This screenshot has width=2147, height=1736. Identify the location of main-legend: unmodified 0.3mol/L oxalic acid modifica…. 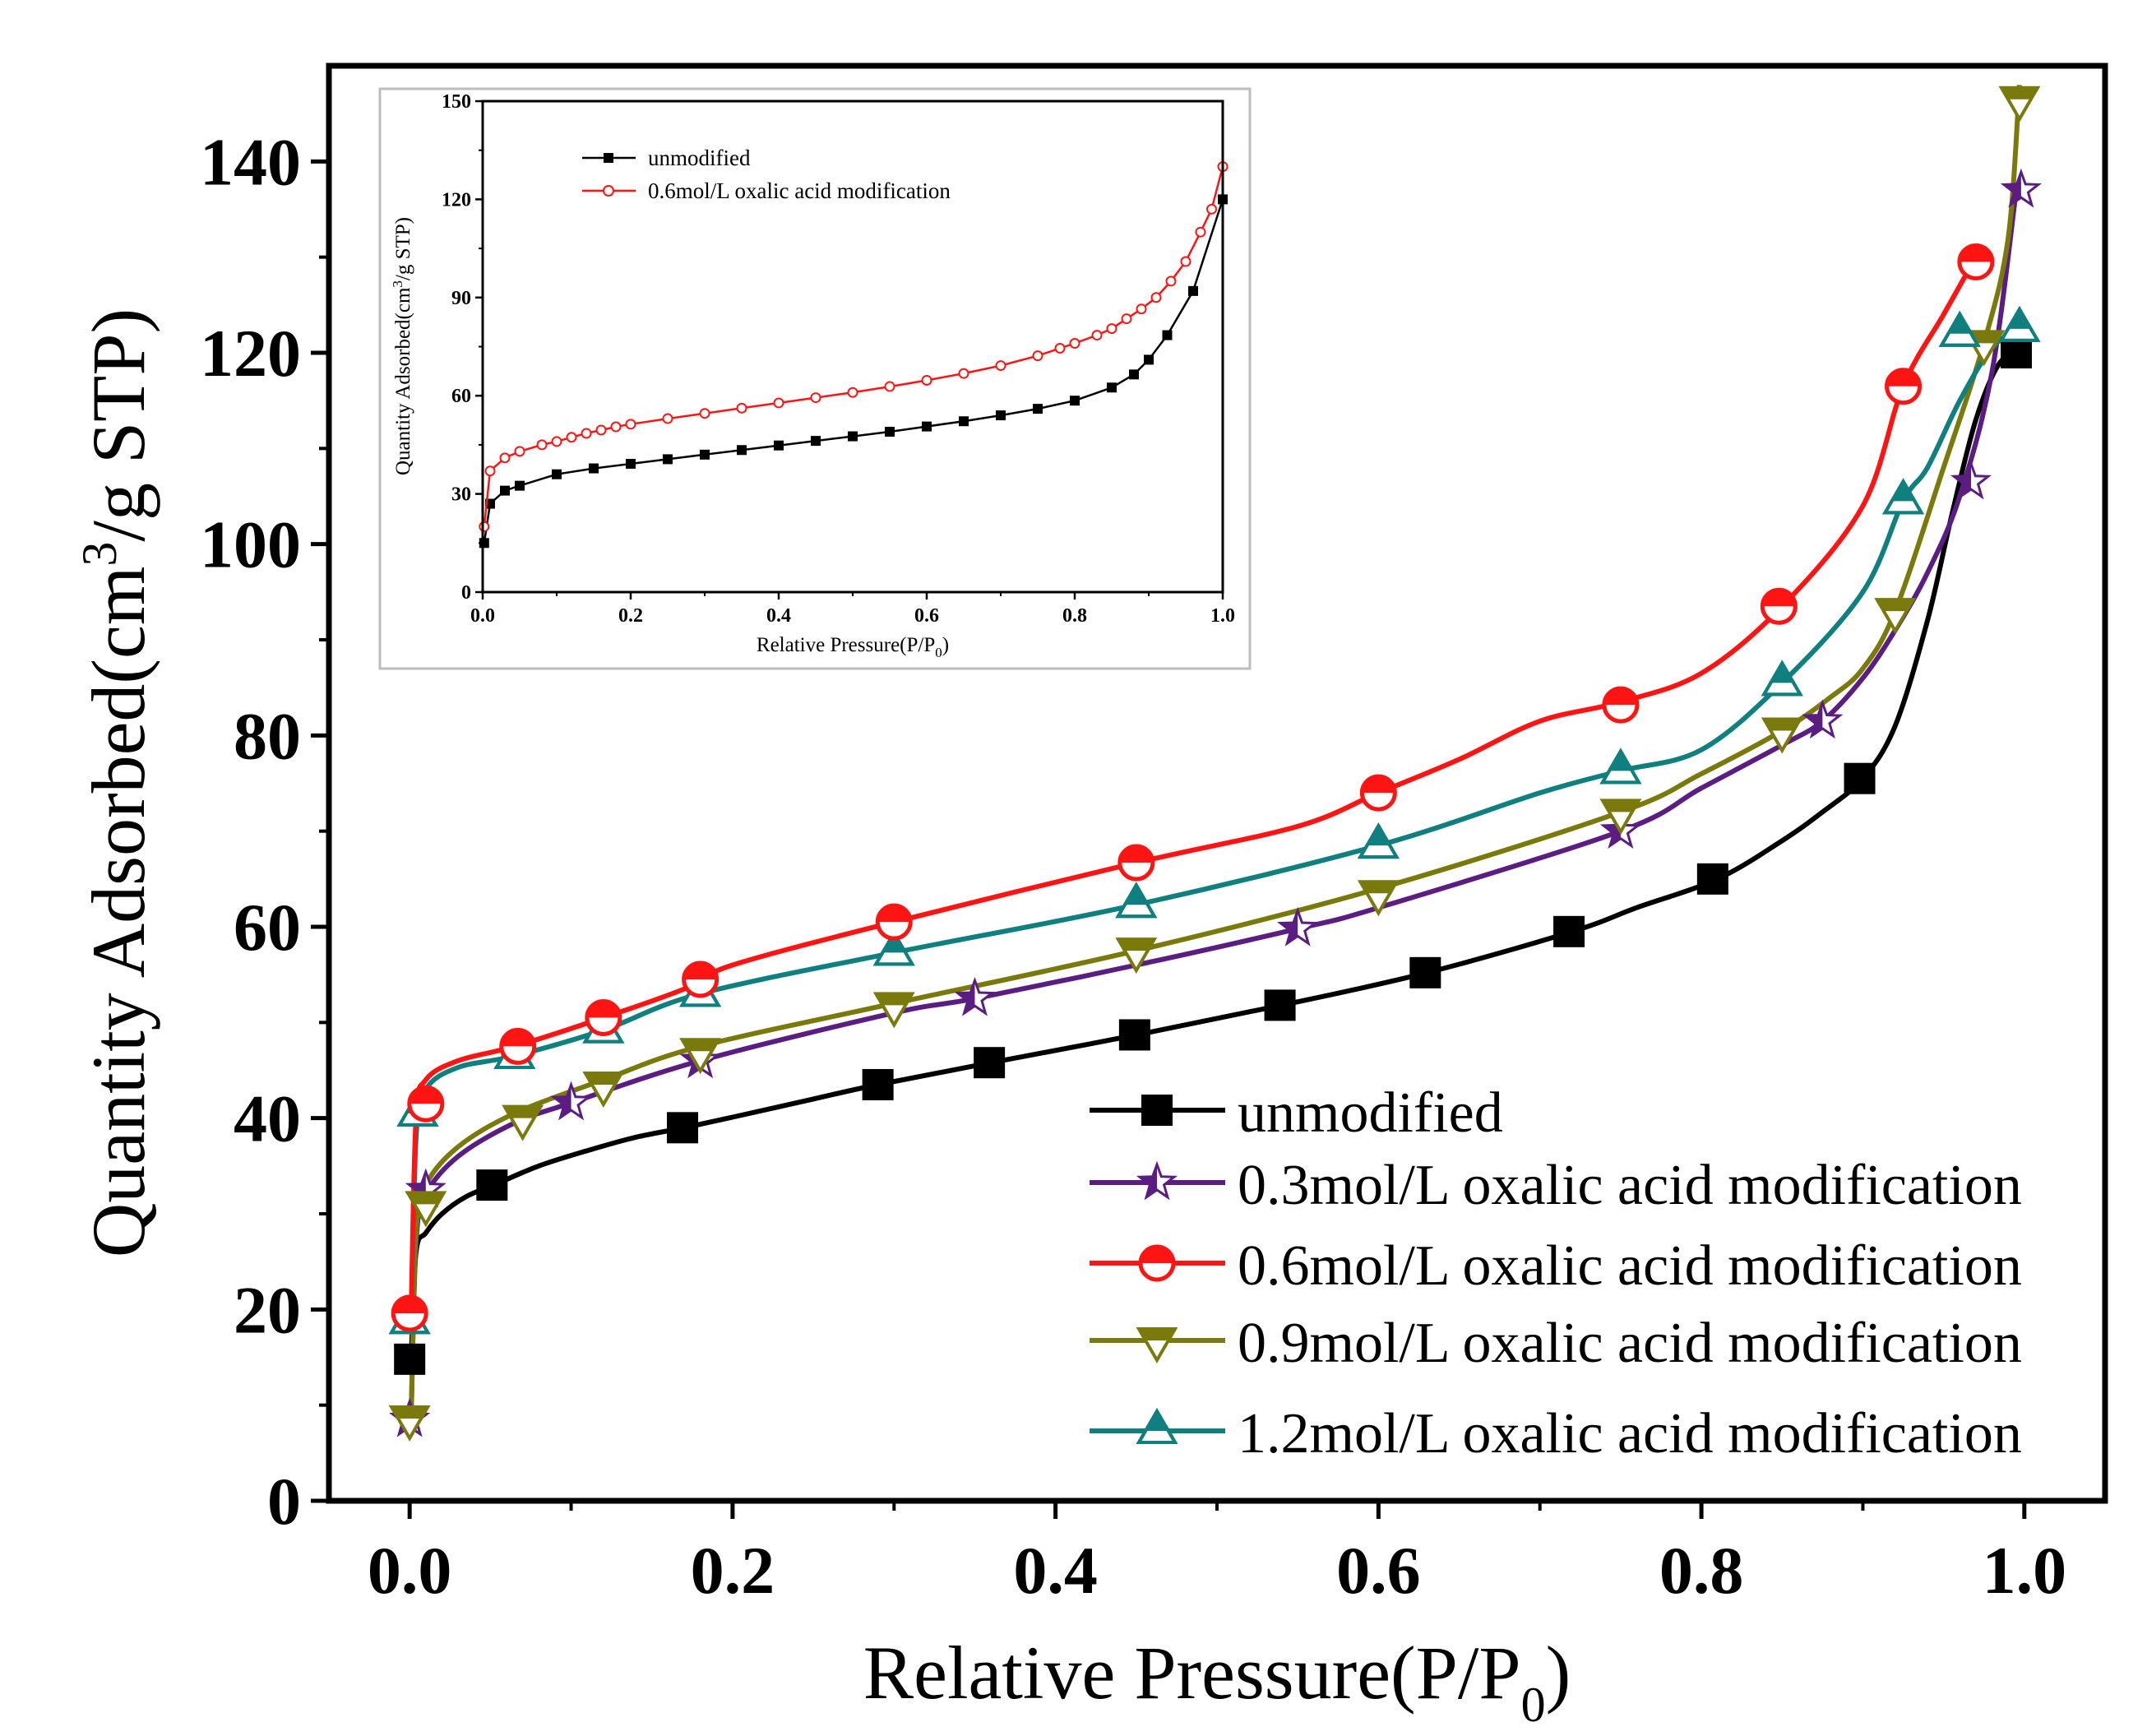
(1556, 1273).